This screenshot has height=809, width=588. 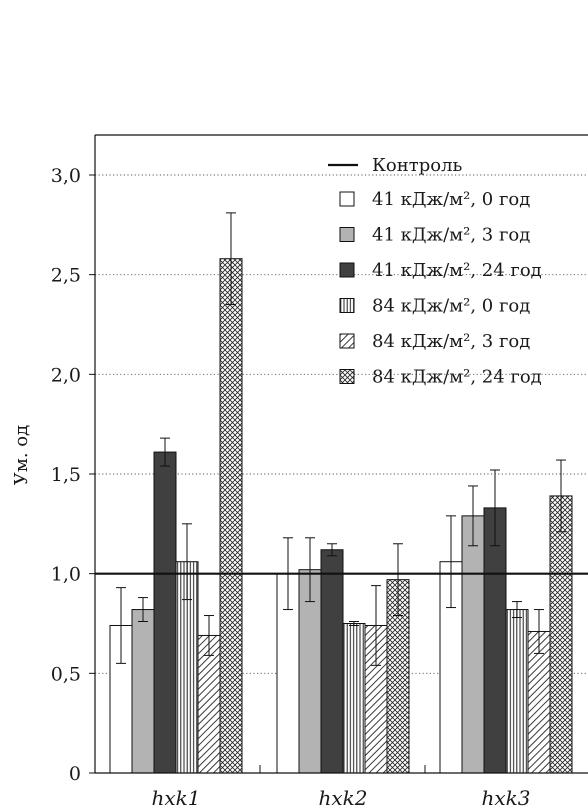 I want to click on category-label: hxk2, so click(x=342, y=797).